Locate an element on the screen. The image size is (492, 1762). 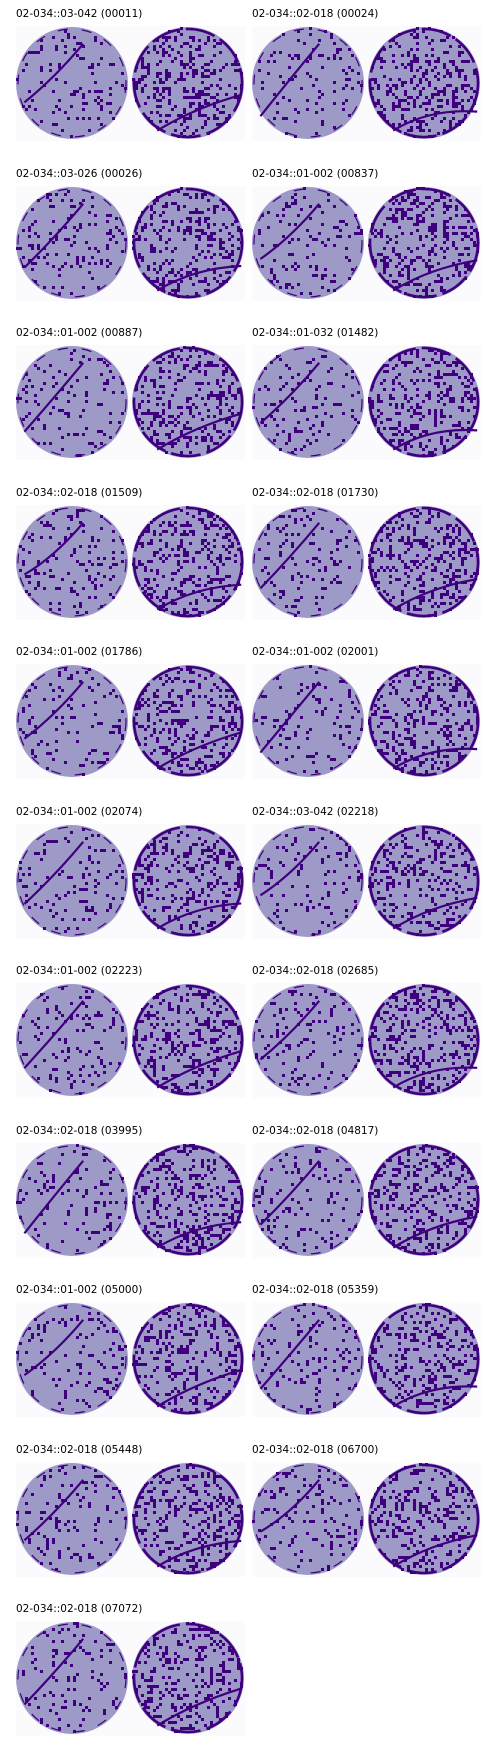
panel-label: 02-034::02-018 (02685) is located at coordinates (315, 971).